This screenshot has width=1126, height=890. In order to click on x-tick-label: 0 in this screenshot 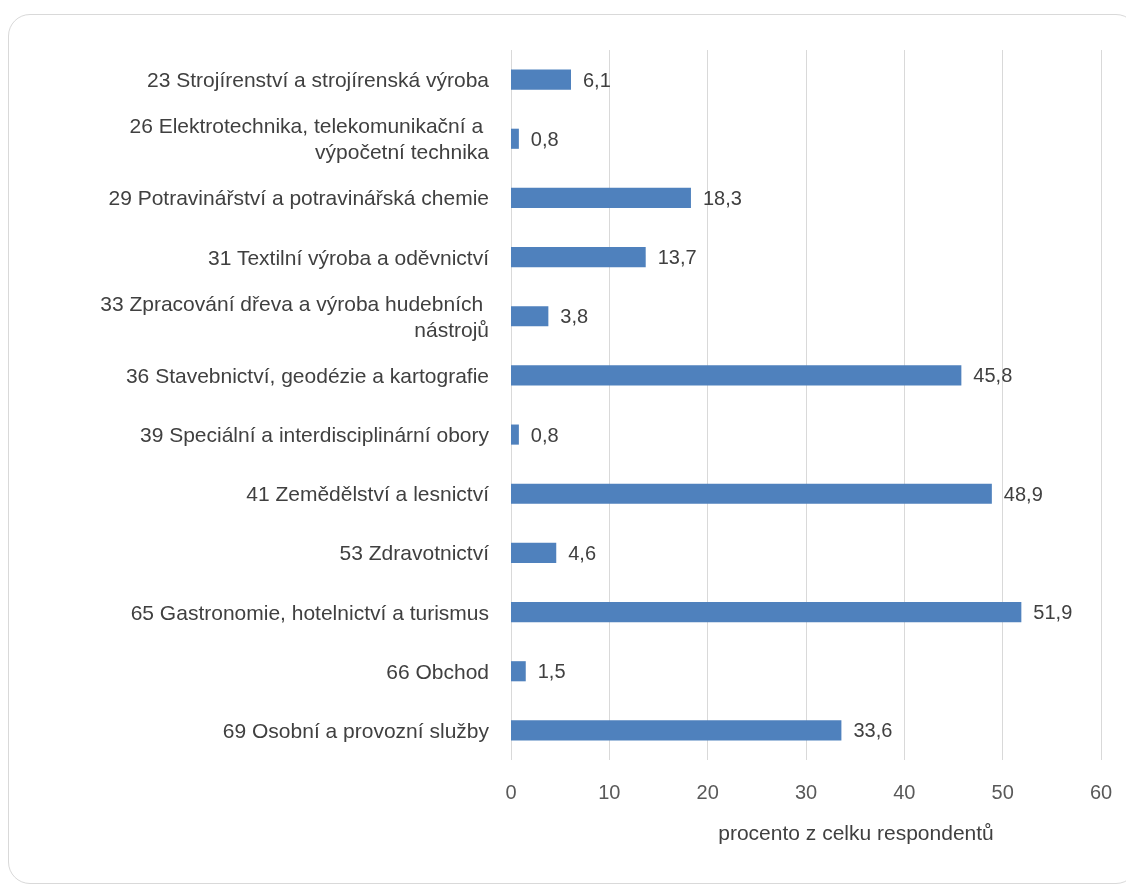, I will do `click(511, 792)`.